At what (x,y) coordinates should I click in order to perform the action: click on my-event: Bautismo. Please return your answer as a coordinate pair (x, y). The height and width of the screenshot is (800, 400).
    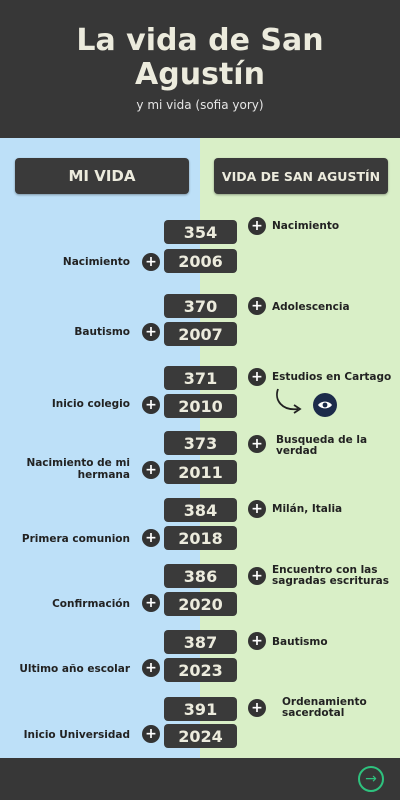
    Looking at the image, I should click on (102, 332).